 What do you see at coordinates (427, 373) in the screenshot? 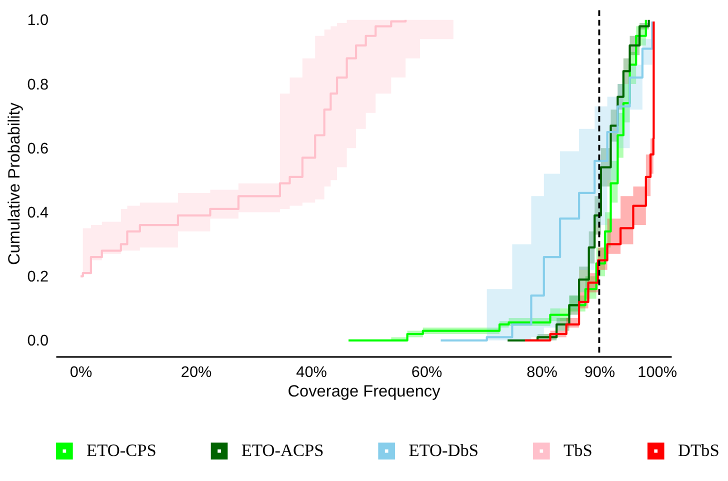
I see `x-tick-label: 60%` at bounding box center [427, 373].